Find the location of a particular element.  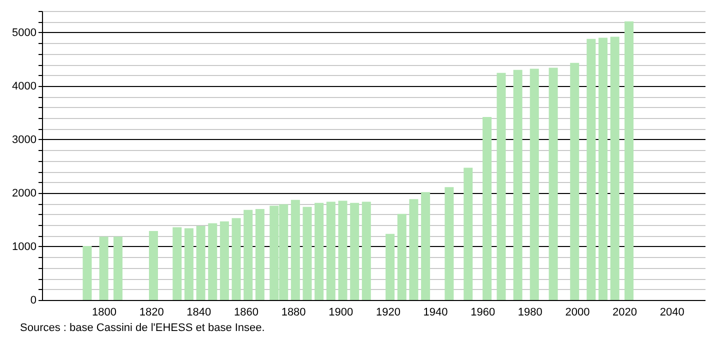

y-tick-label: 5000 is located at coordinates (24, 32).